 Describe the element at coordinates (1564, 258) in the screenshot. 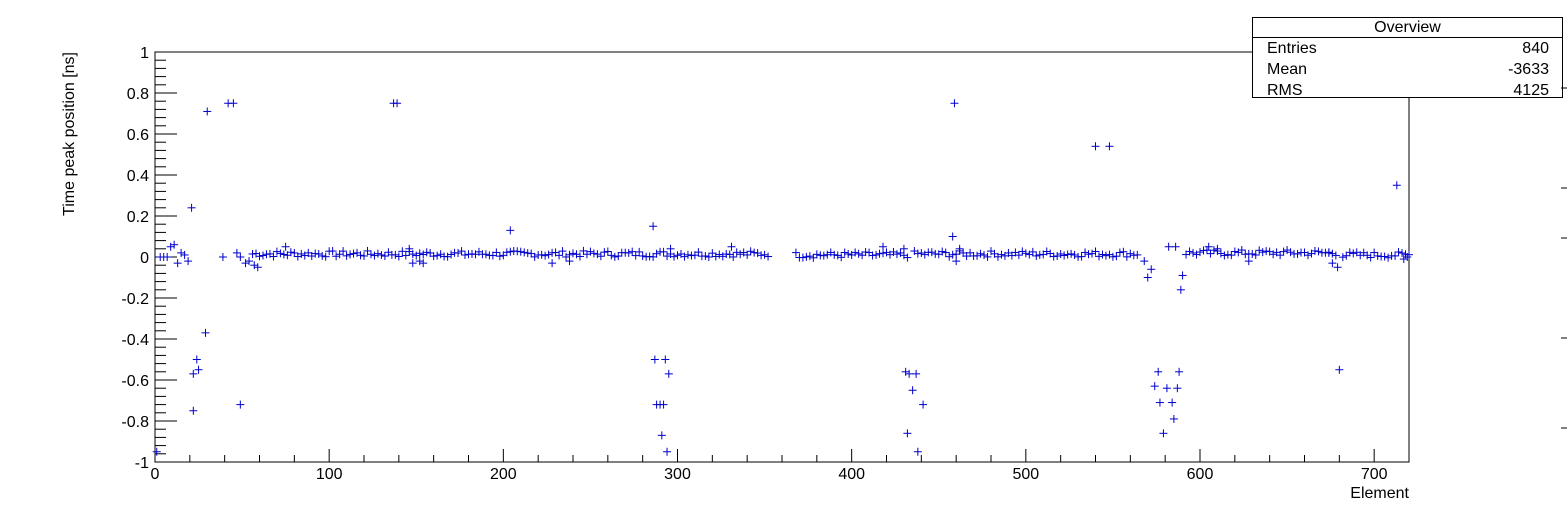

I see `edge-tick-fragment` at that location.